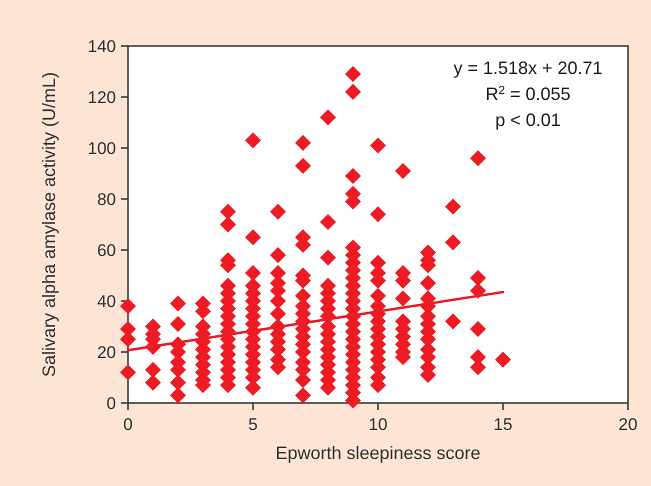 This screenshot has width=651, height=486. Describe the element at coordinates (628, 424) in the screenshot. I see `x-tick-label: 20` at that location.